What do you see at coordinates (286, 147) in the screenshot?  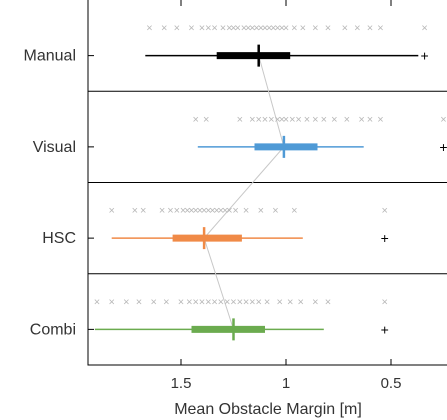 I see `iqr-box-visual` at bounding box center [286, 147].